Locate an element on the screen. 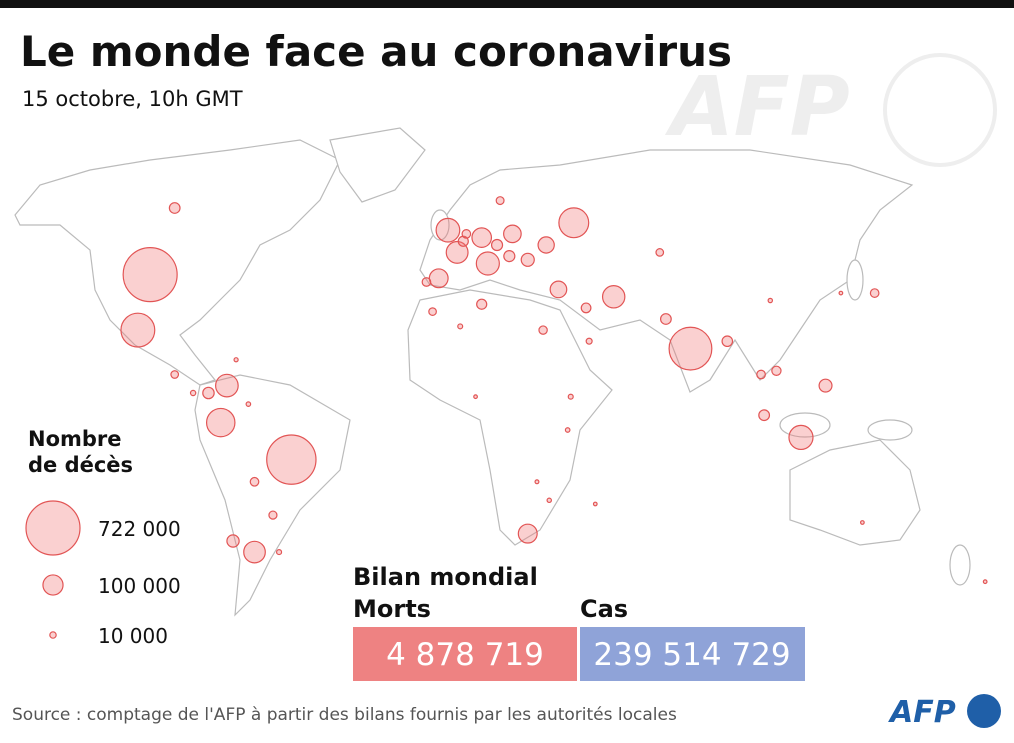  summary-title: Bilan mondial is located at coordinates (445, 577).